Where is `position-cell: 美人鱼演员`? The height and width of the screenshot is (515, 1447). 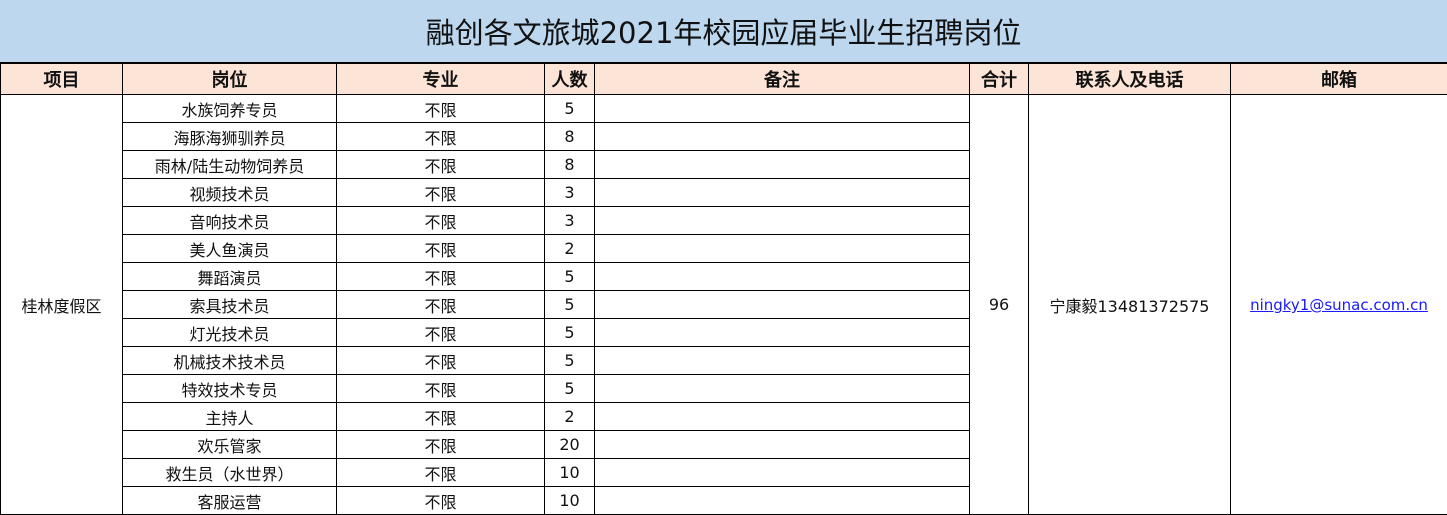 position-cell: 美人鱼演员 is located at coordinates (229, 248).